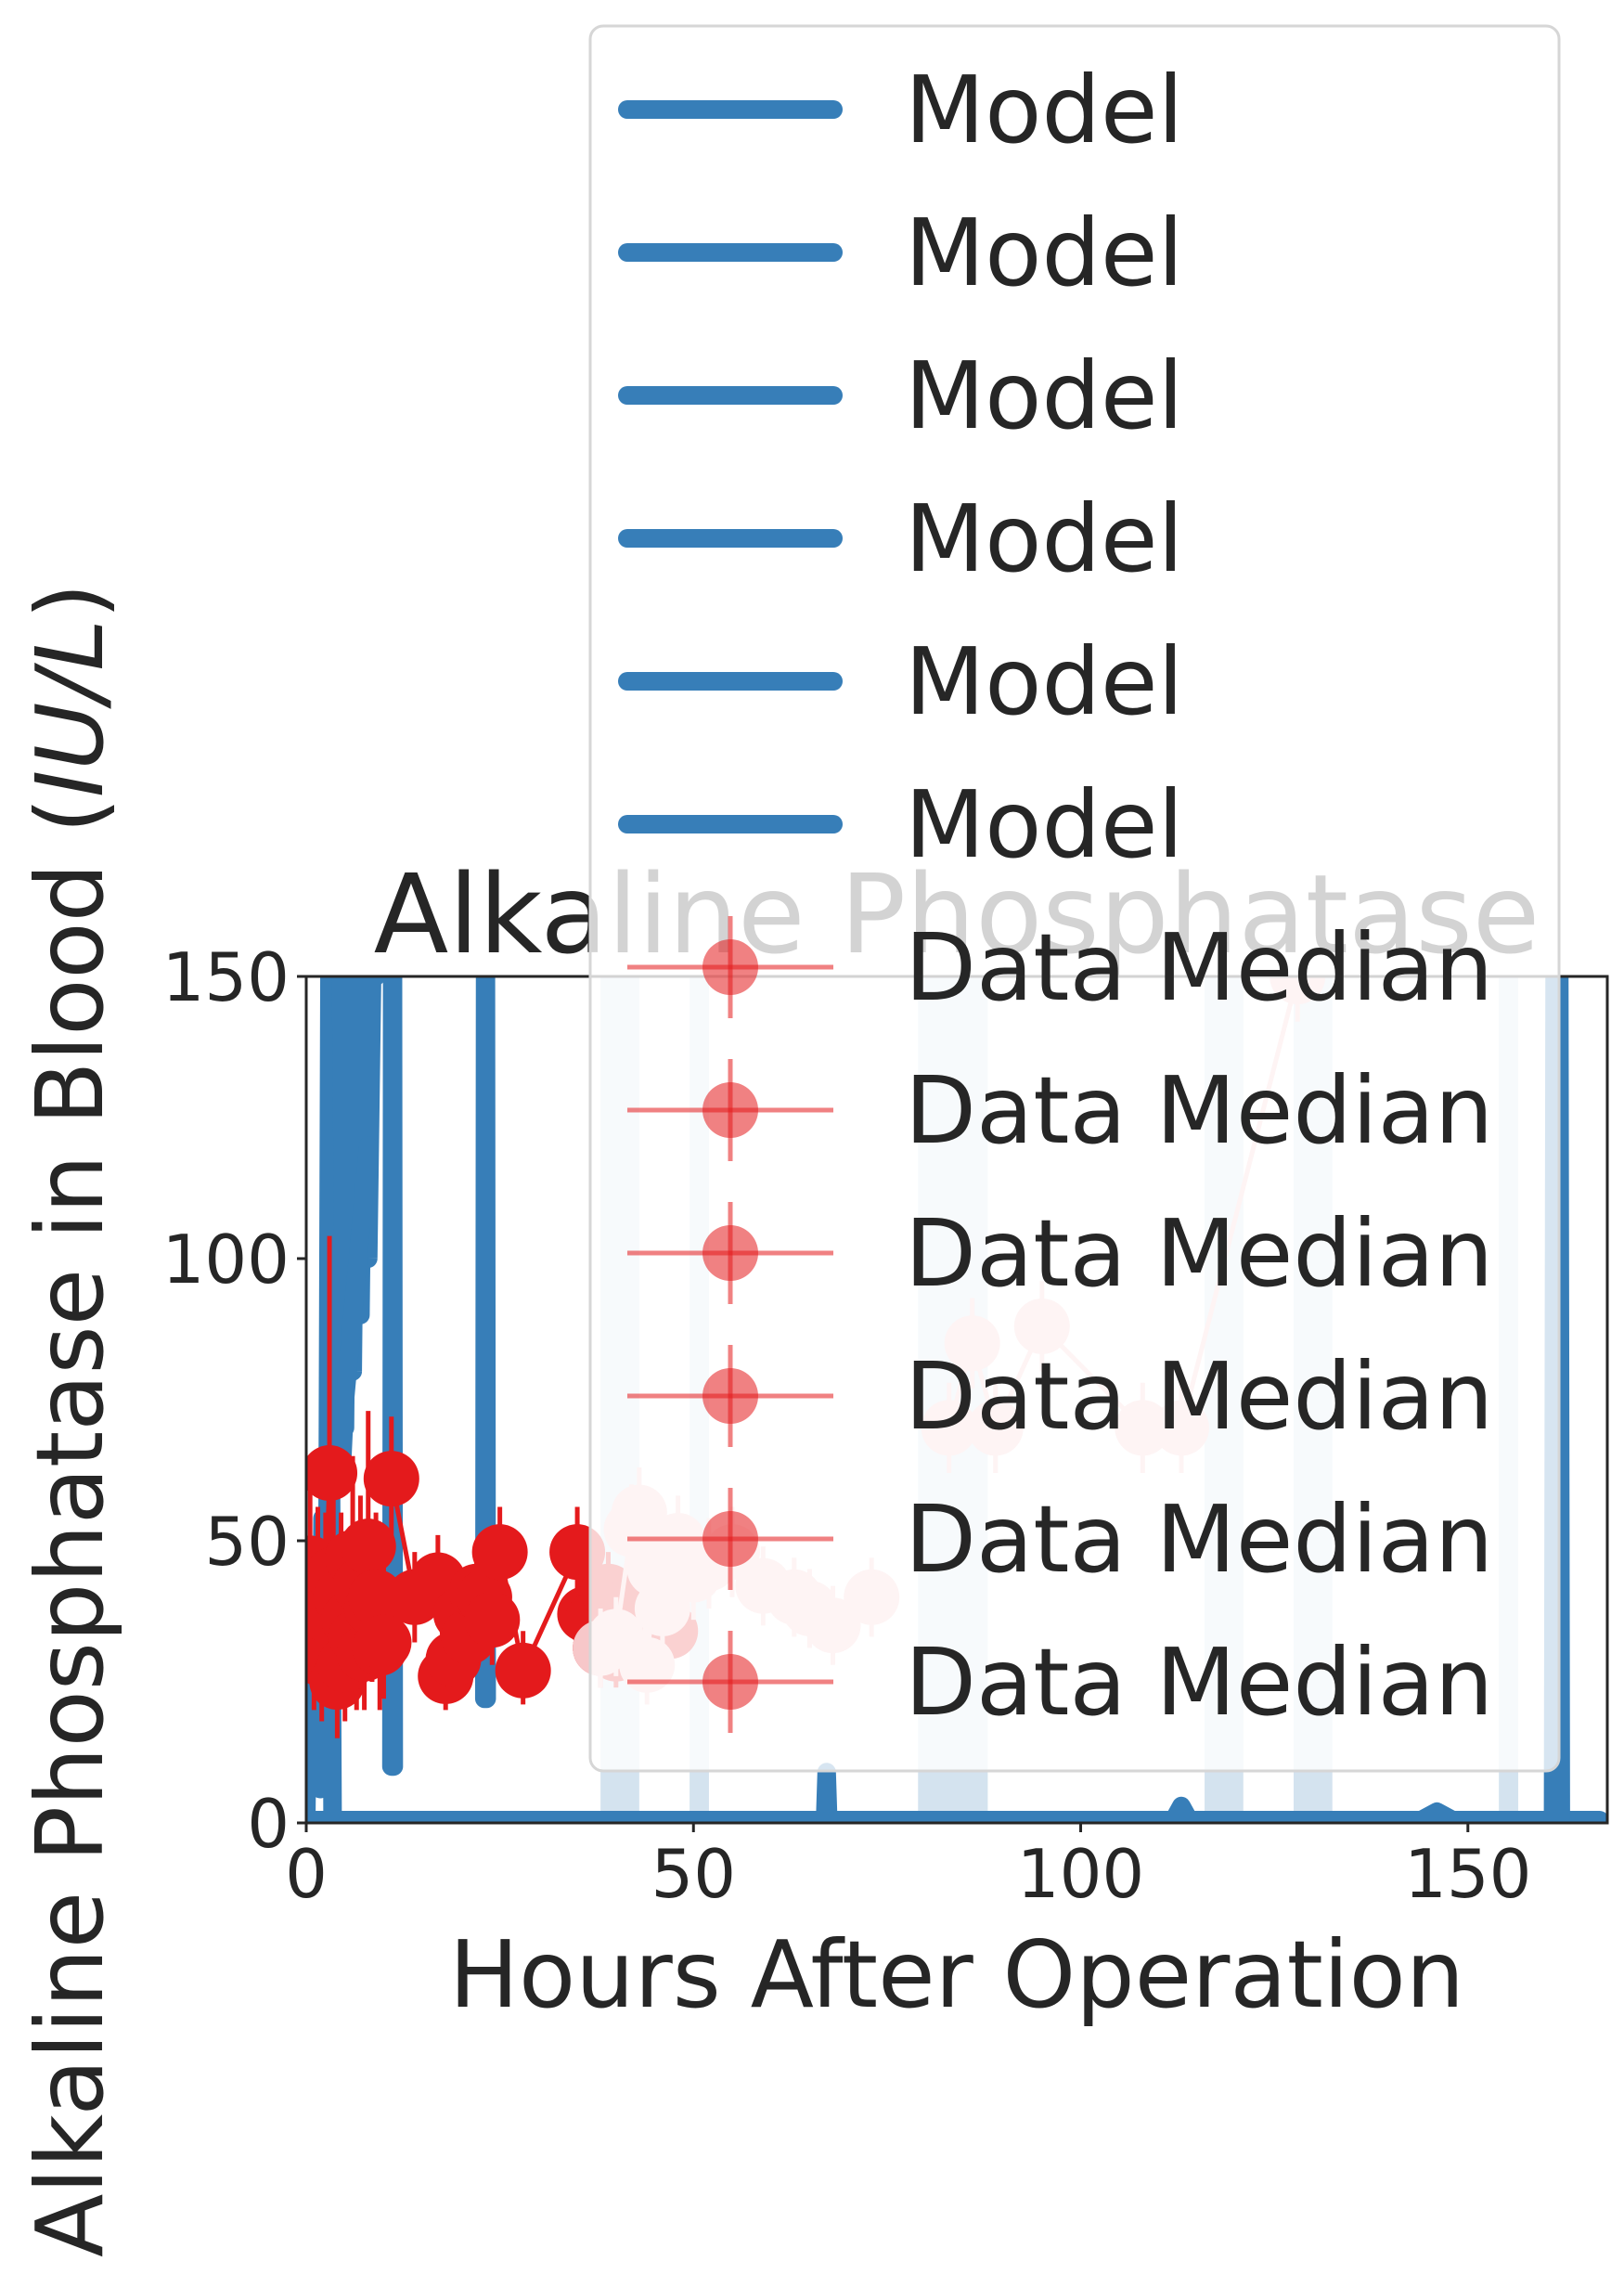  What do you see at coordinates (957, 1974) in the screenshot?
I see `x-axis-label: Hours After Operation` at bounding box center [957, 1974].